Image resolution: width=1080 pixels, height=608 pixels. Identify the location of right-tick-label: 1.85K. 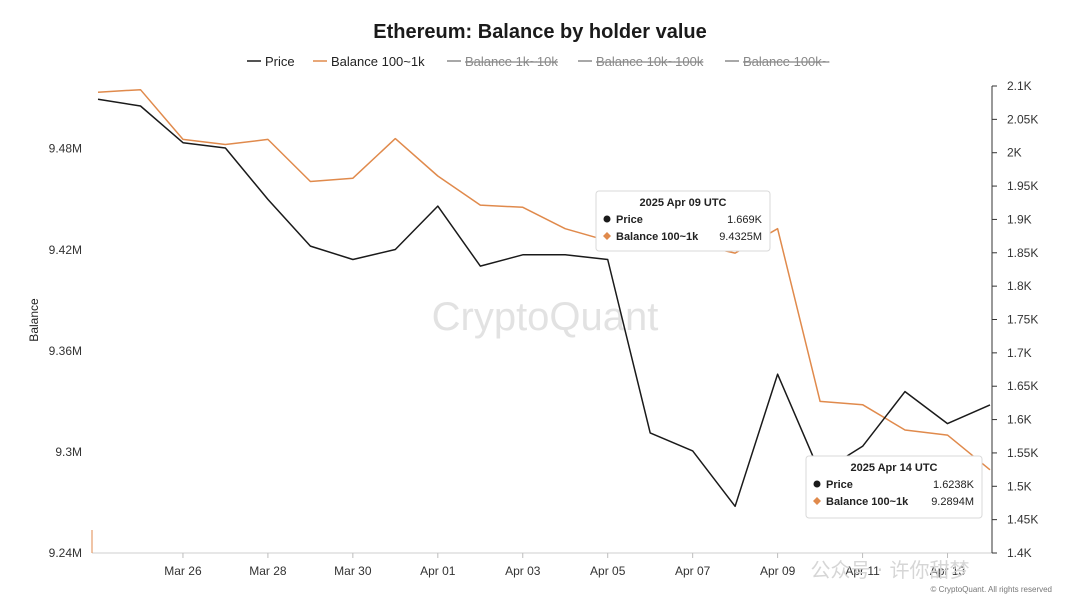
(1022, 253).